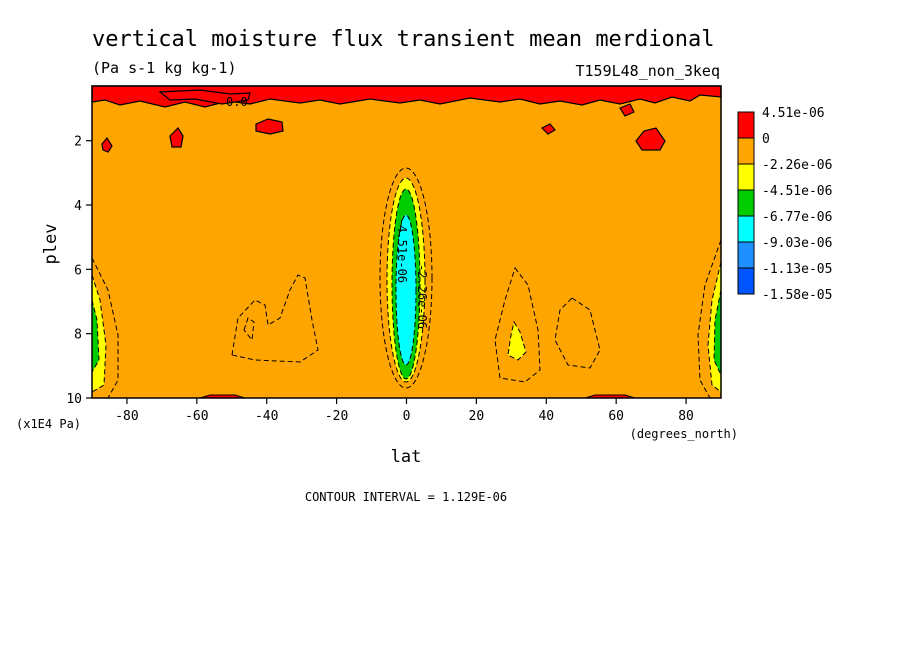 This screenshot has width=904, height=654. Describe the element at coordinates (797, 295) in the screenshot. I see `legend-label: -1.58e-05` at that location.